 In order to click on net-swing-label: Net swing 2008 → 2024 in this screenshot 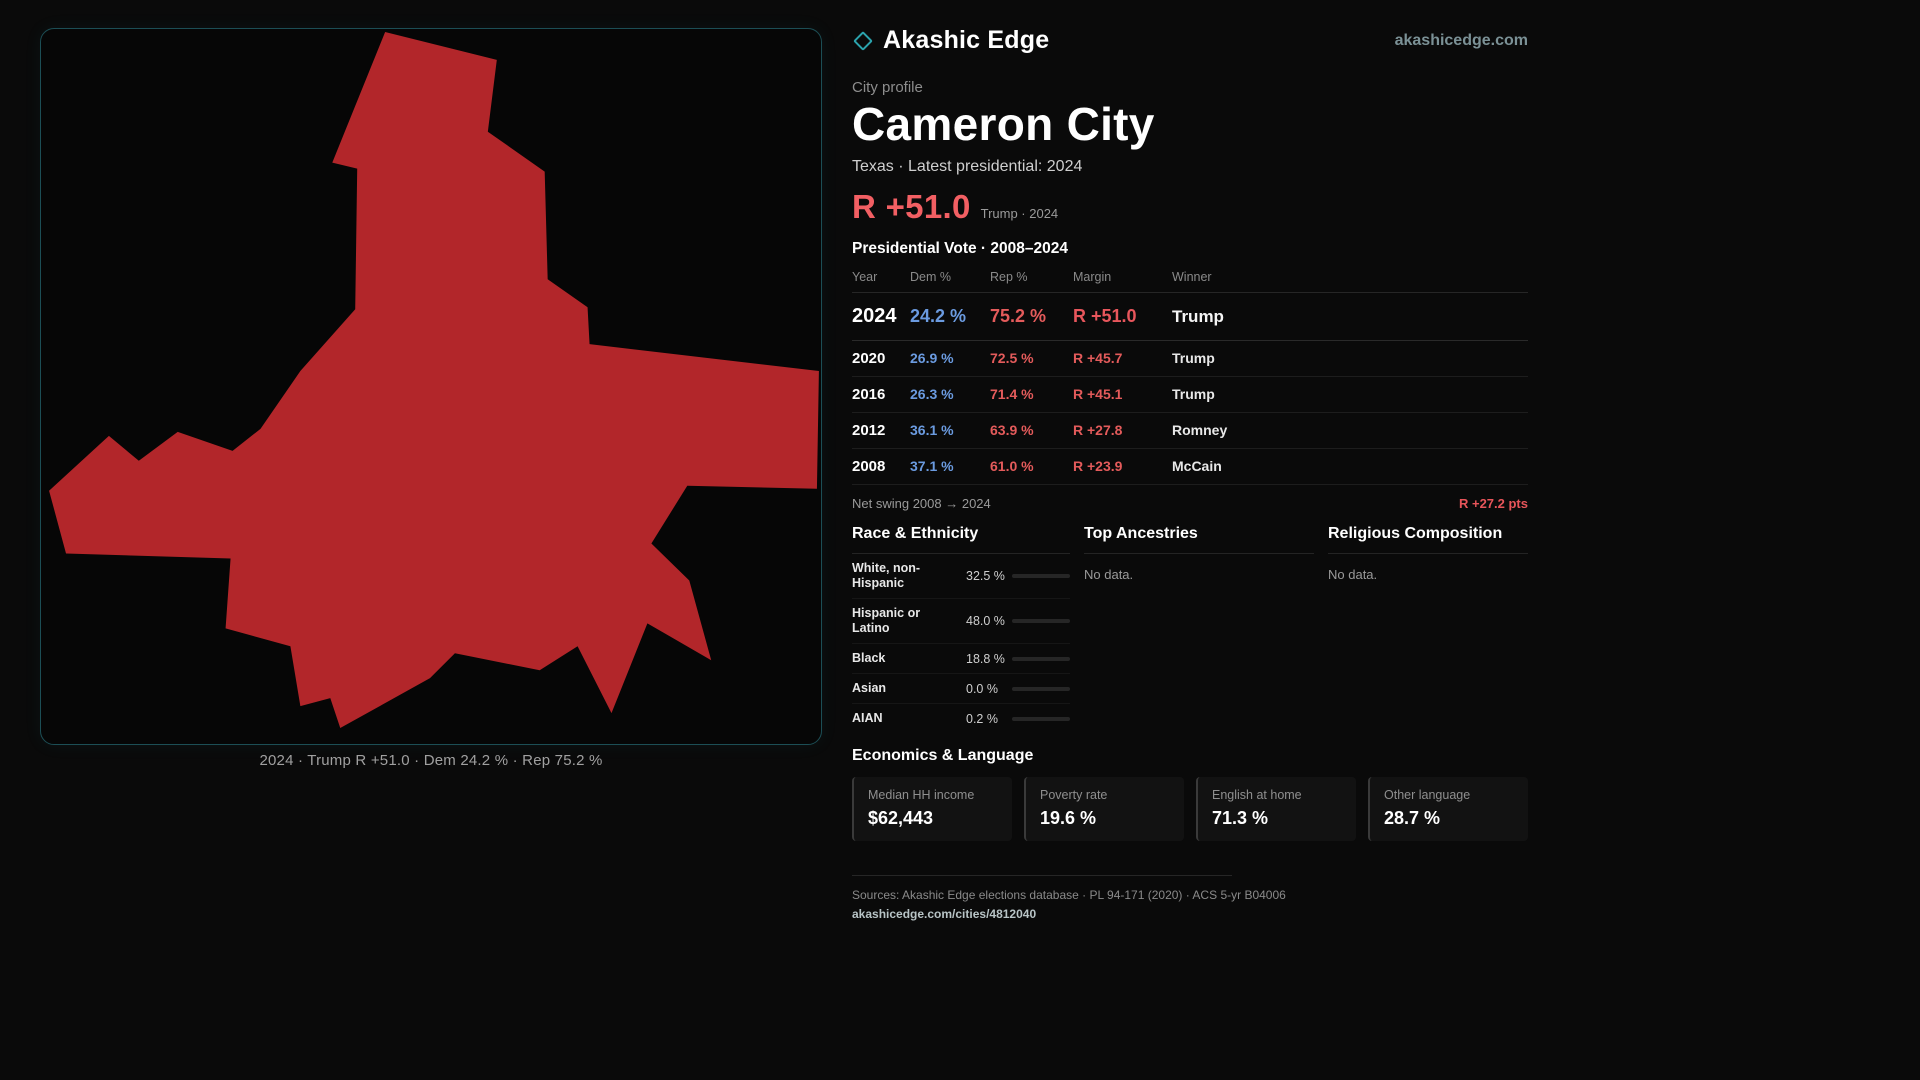, I will do `click(921, 504)`.